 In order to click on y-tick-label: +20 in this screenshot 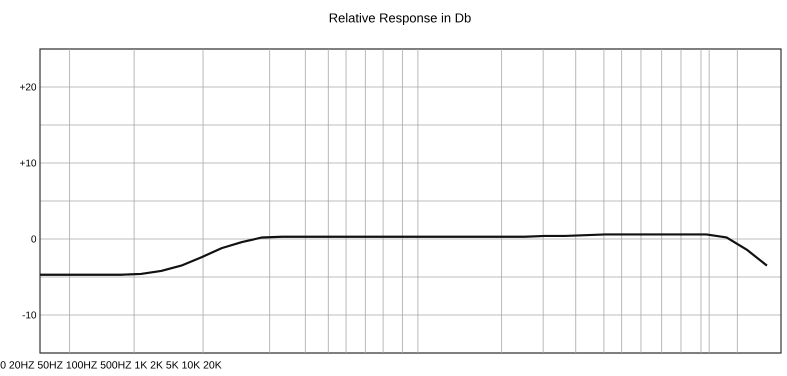, I will do `click(28, 87)`.